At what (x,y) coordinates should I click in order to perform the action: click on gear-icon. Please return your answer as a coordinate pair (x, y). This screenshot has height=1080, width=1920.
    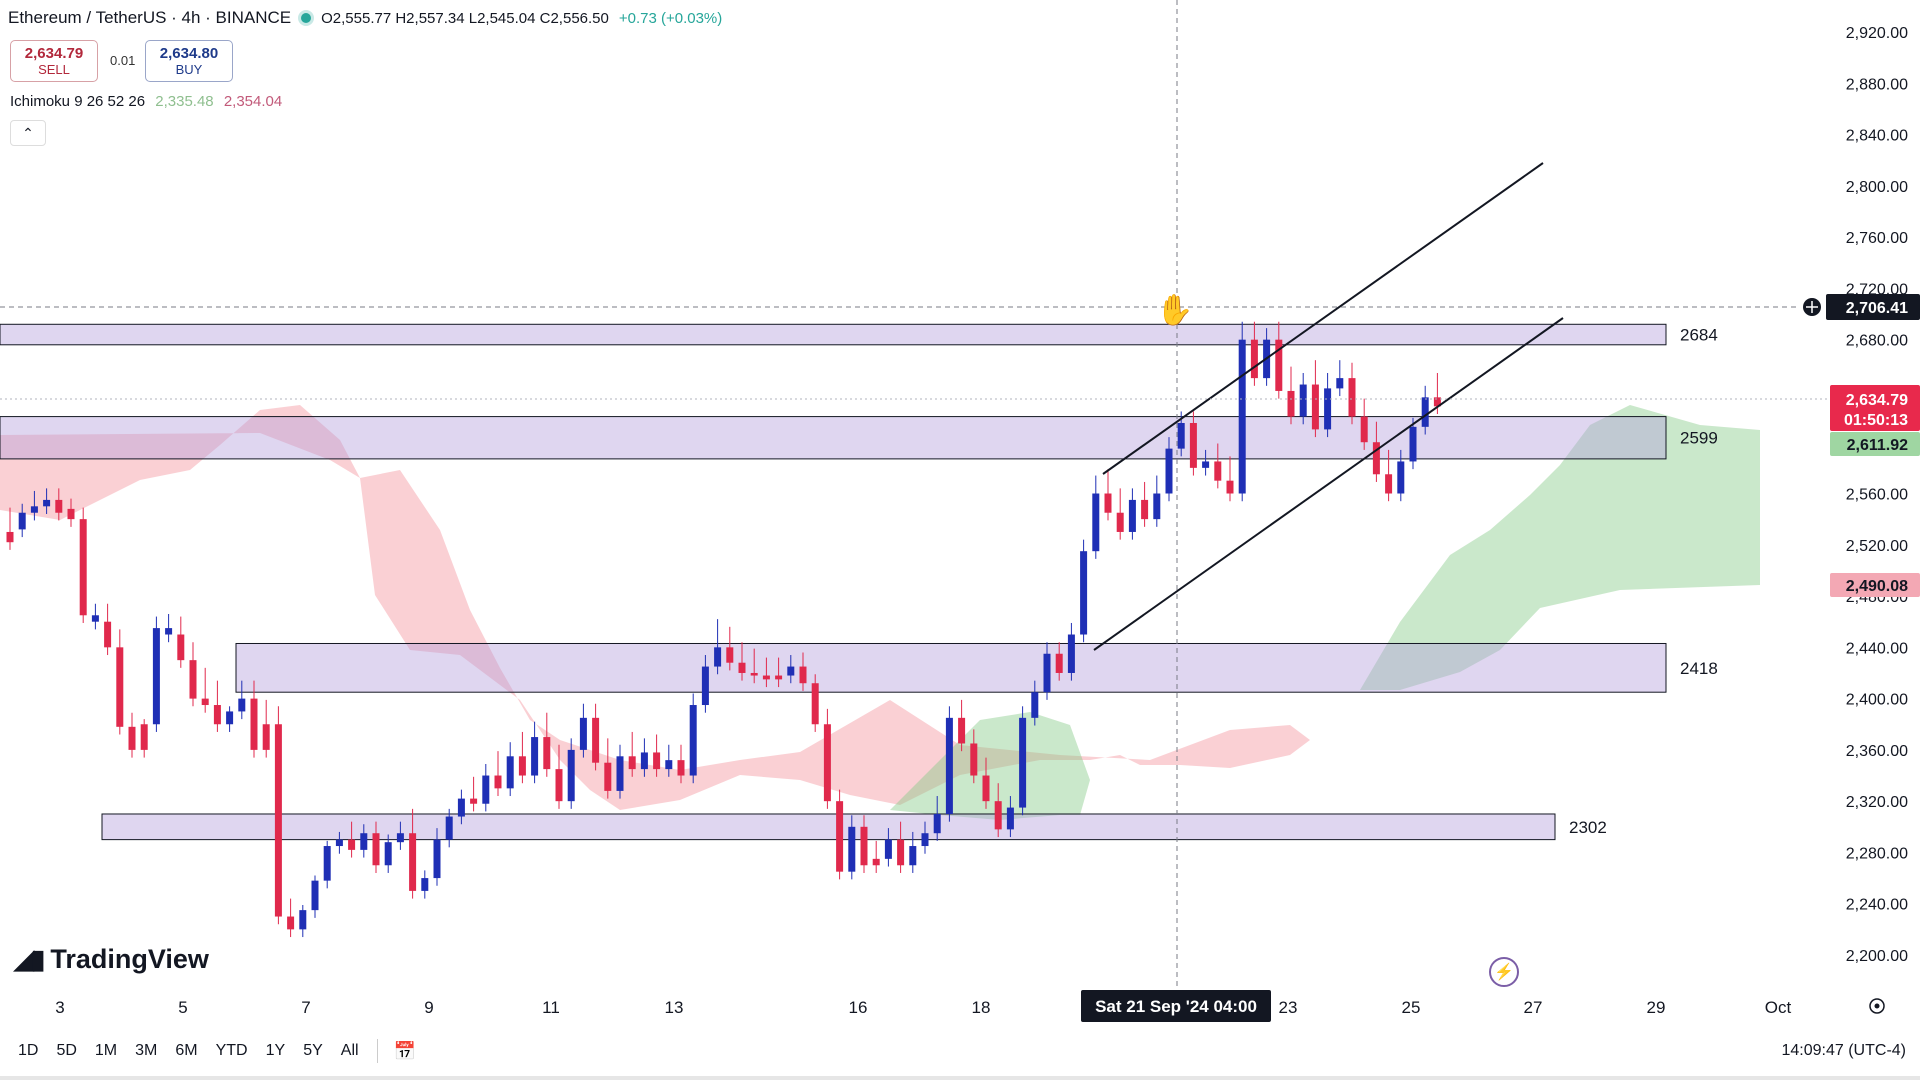
    Looking at the image, I should click on (1877, 1006).